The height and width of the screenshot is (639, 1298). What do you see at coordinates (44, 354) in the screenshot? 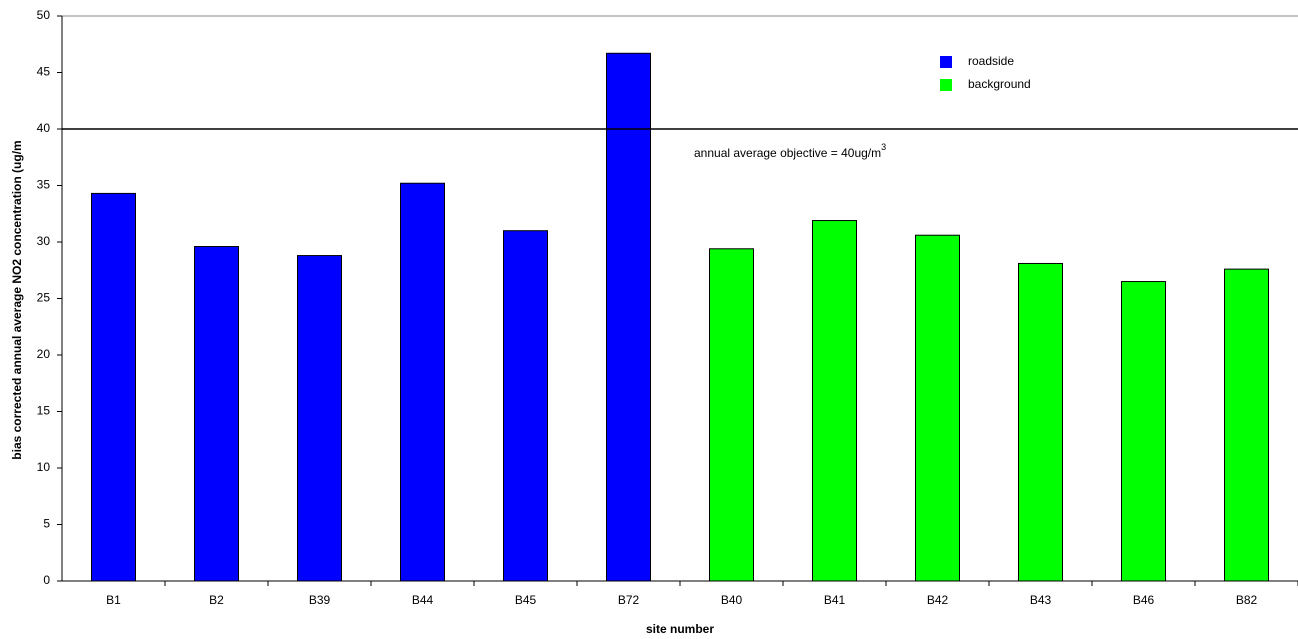
I see `y-tick-label: 20` at bounding box center [44, 354].